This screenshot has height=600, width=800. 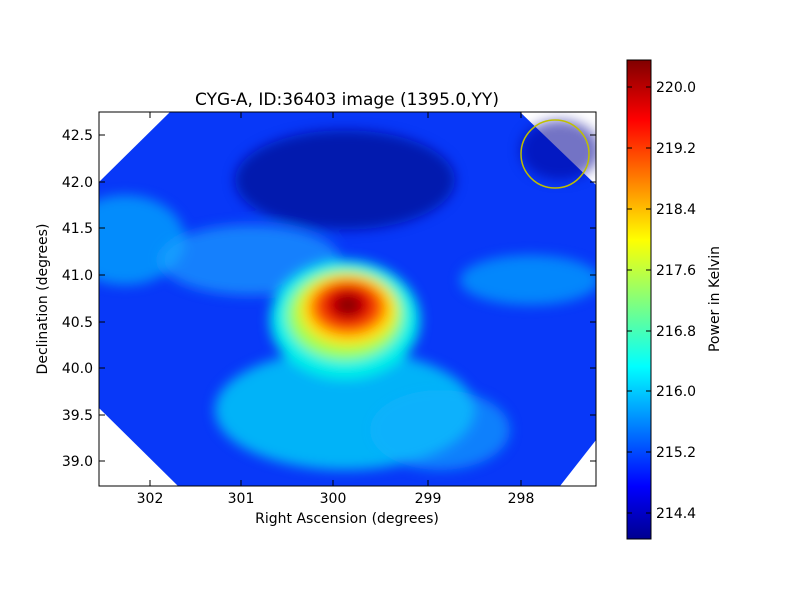 What do you see at coordinates (521, 499) in the screenshot?
I see `x-tick-label: 298` at bounding box center [521, 499].